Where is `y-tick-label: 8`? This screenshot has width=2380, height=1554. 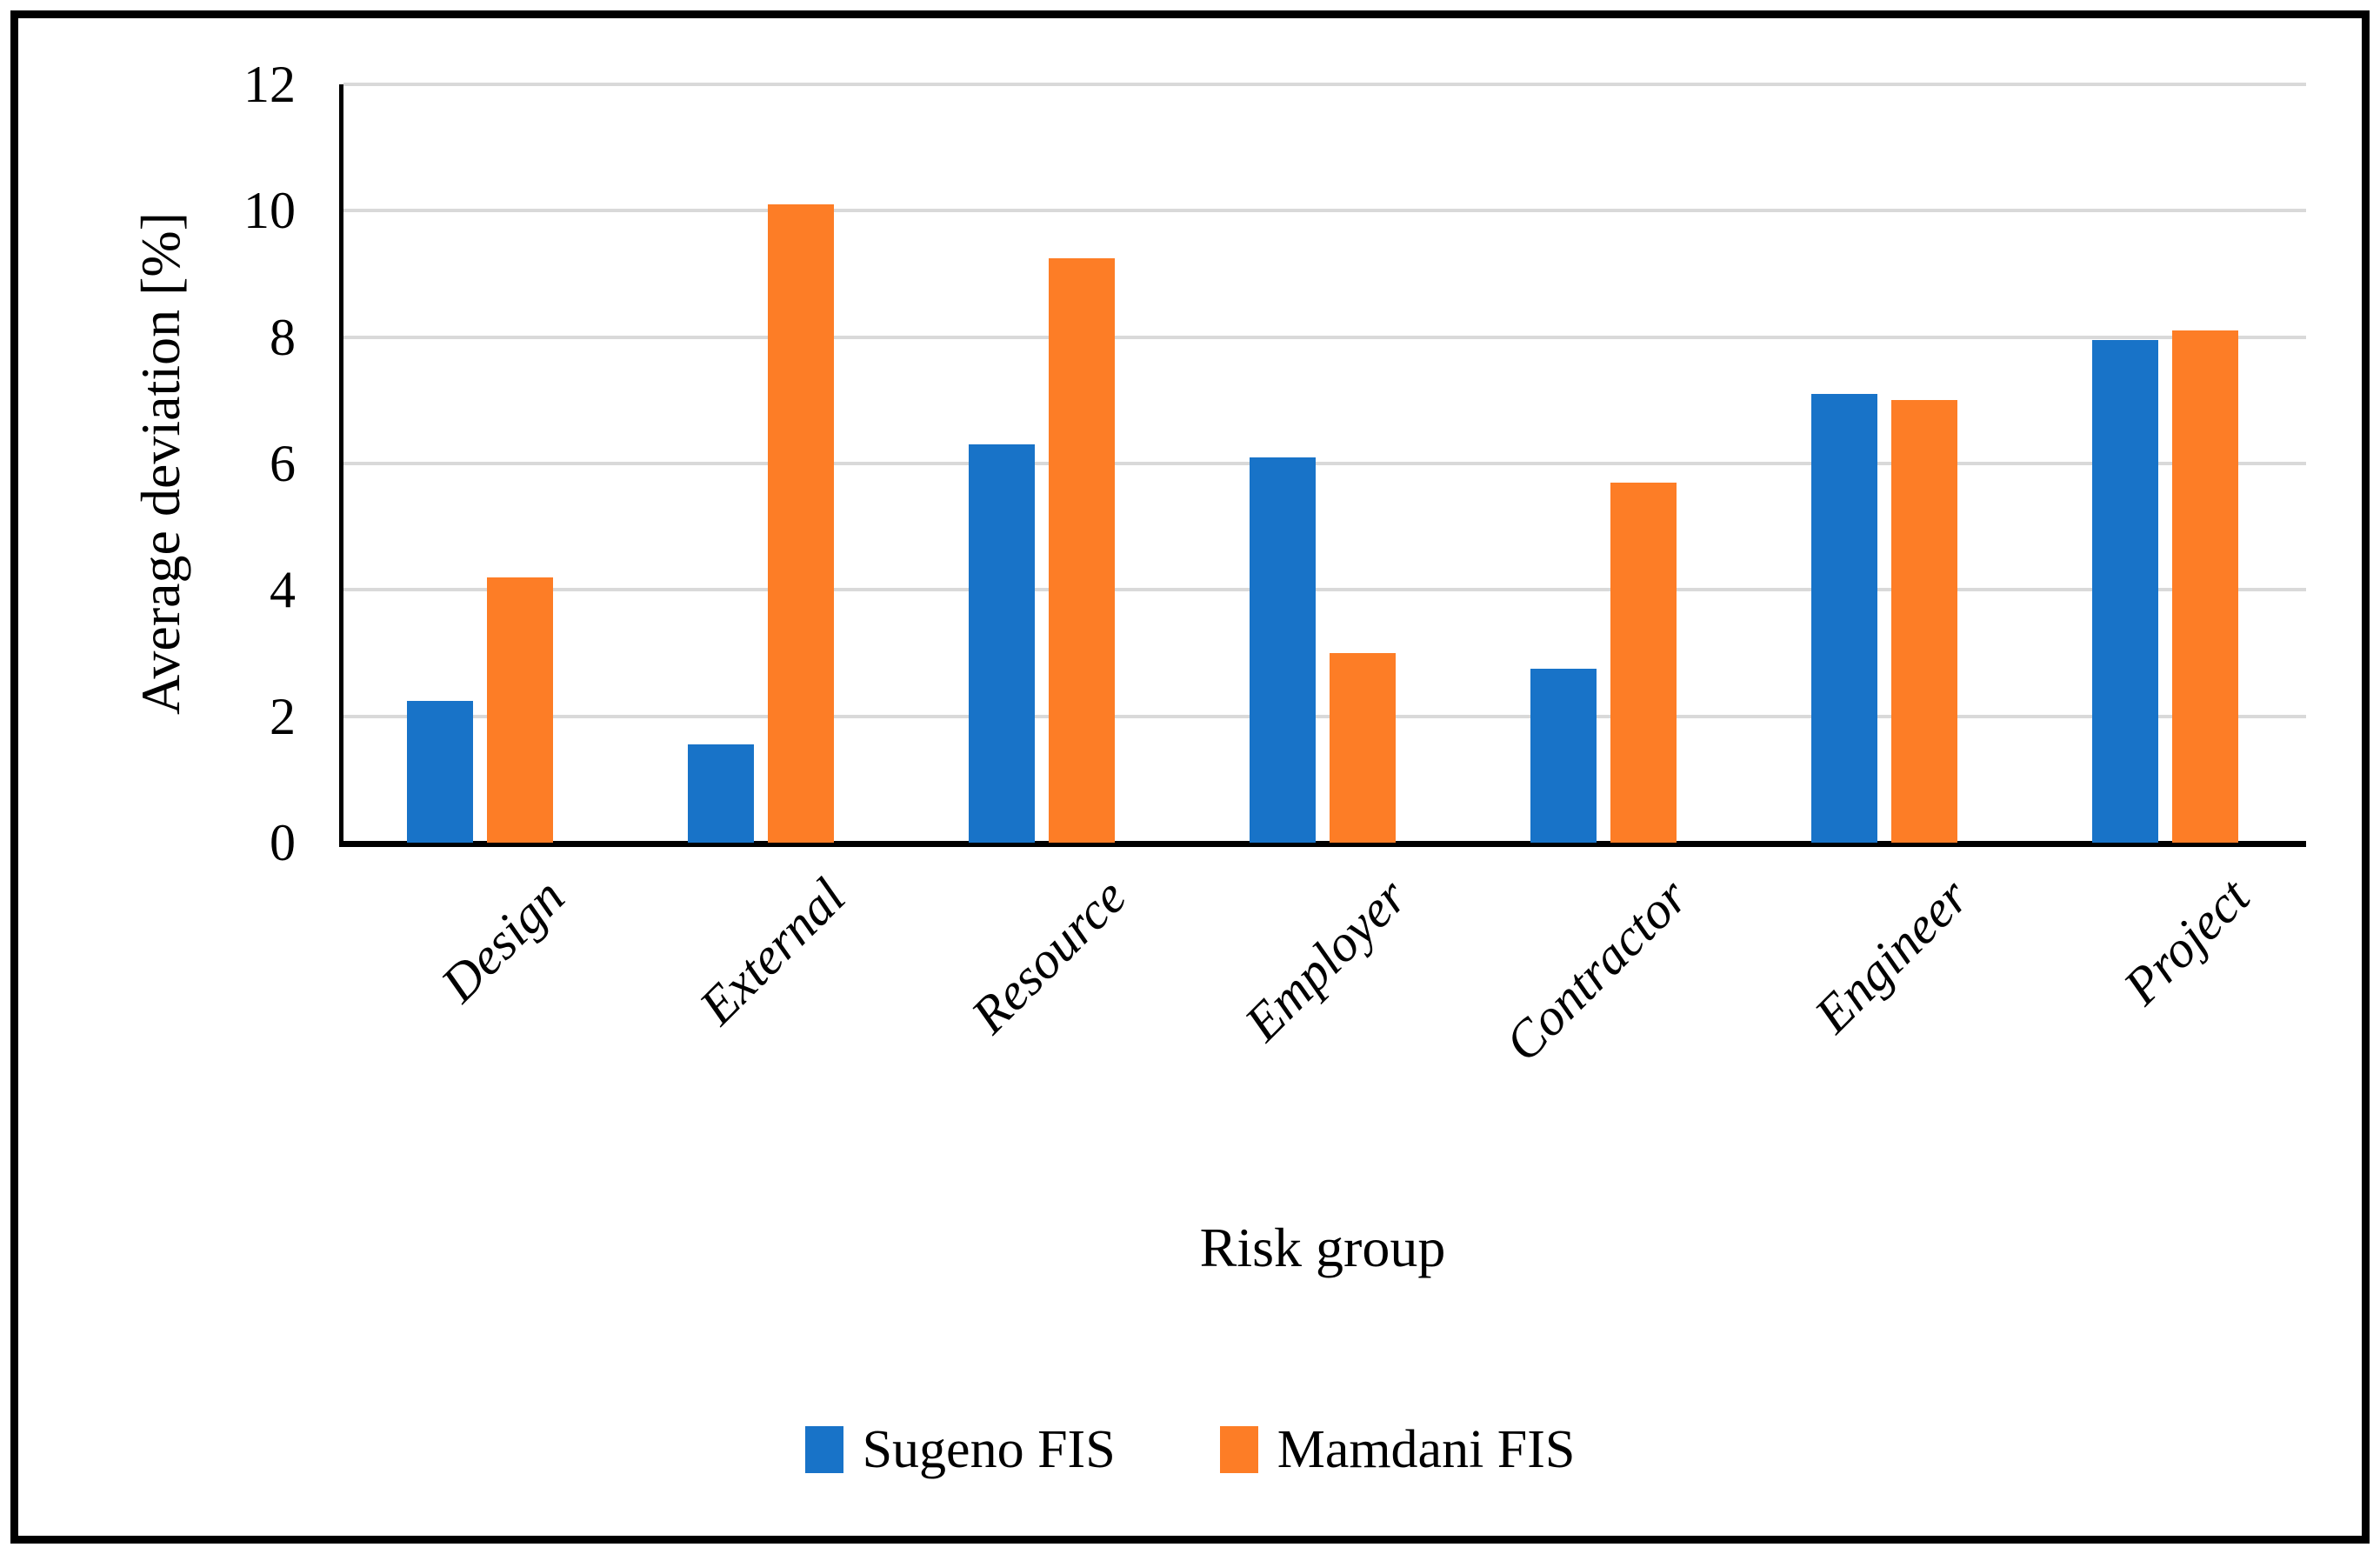 y-tick-label: 8 is located at coordinates (283, 337).